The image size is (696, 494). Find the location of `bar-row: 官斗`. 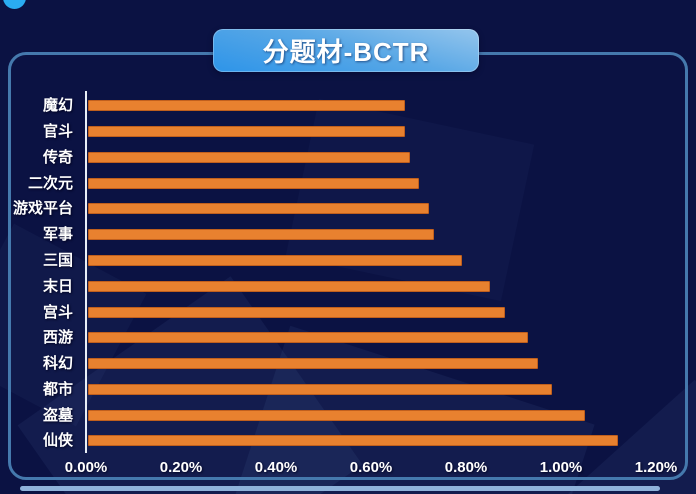

bar-row: 官斗 is located at coordinates (348, 132).